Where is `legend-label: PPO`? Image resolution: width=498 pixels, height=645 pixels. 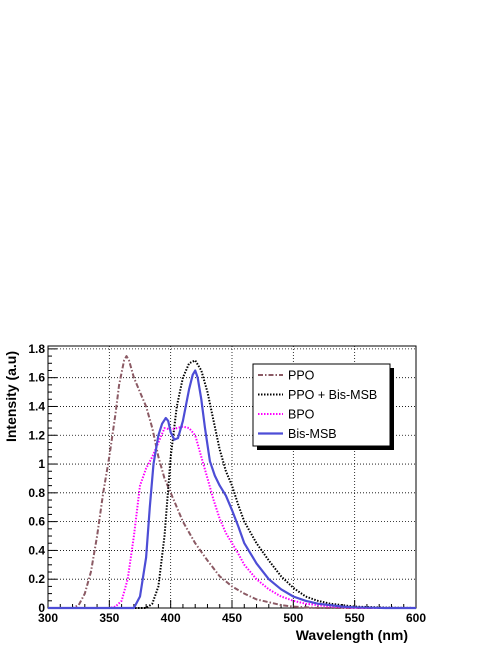
legend-label: PPO is located at coordinates (301, 376).